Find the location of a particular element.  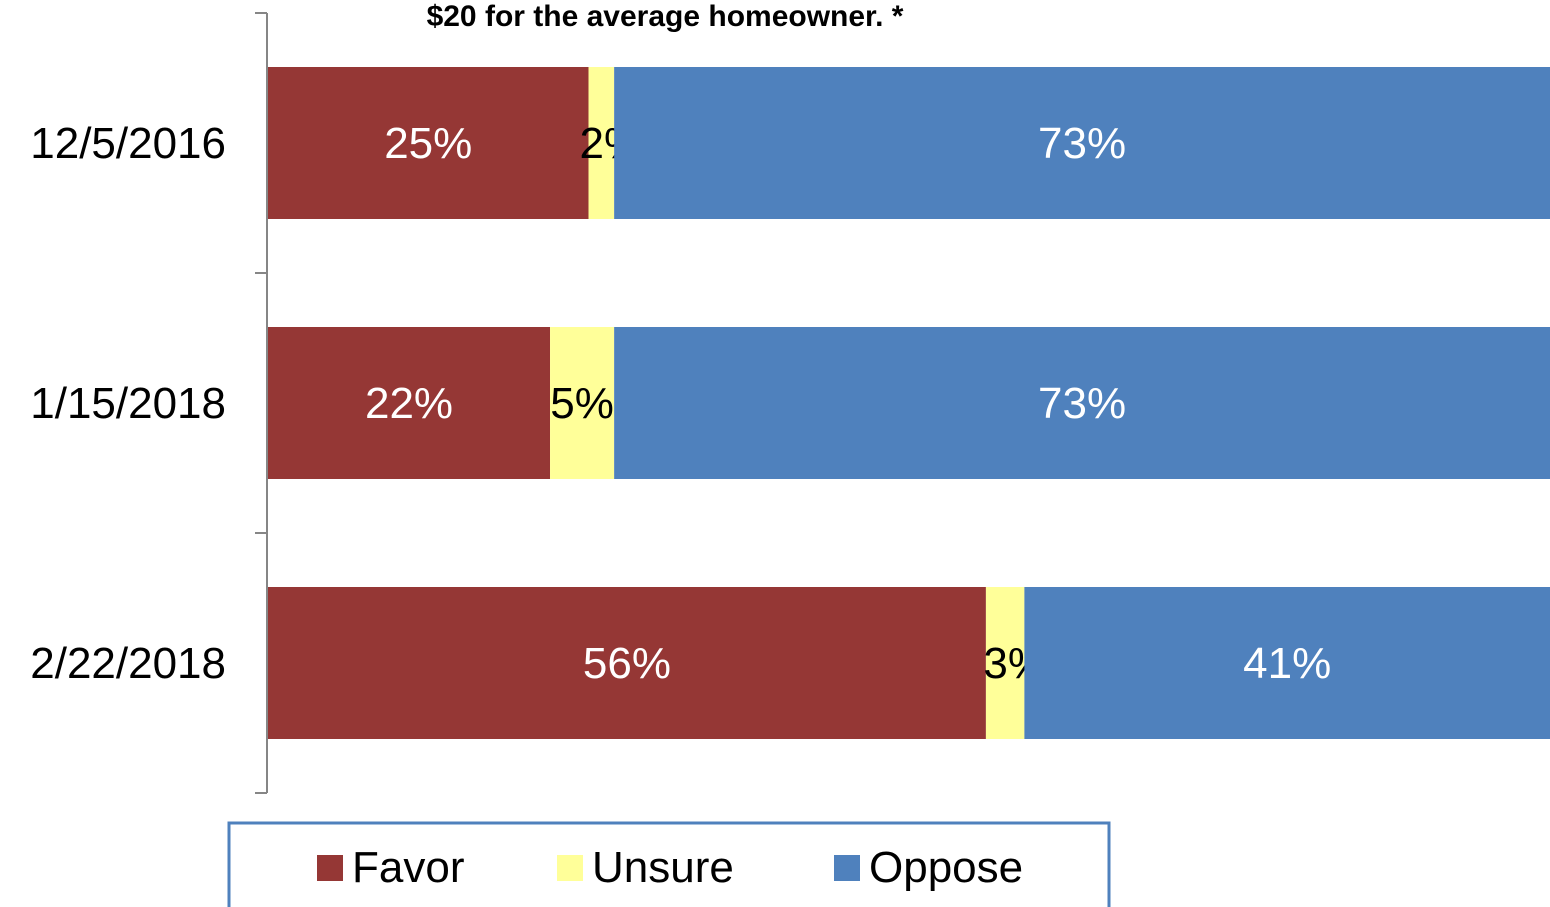

legend-swatch-favor is located at coordinates (330, 868).